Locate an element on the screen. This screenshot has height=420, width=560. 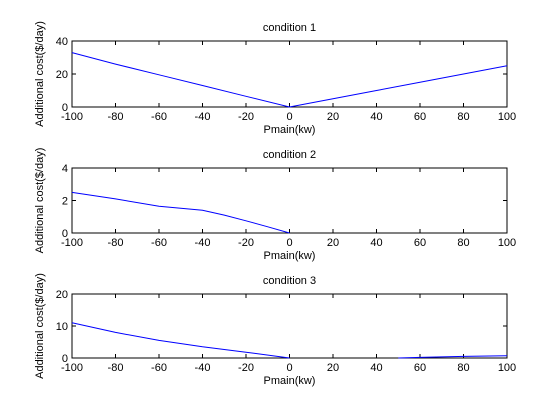
chart-title: condition 3 is located at coordinates (289, 281).